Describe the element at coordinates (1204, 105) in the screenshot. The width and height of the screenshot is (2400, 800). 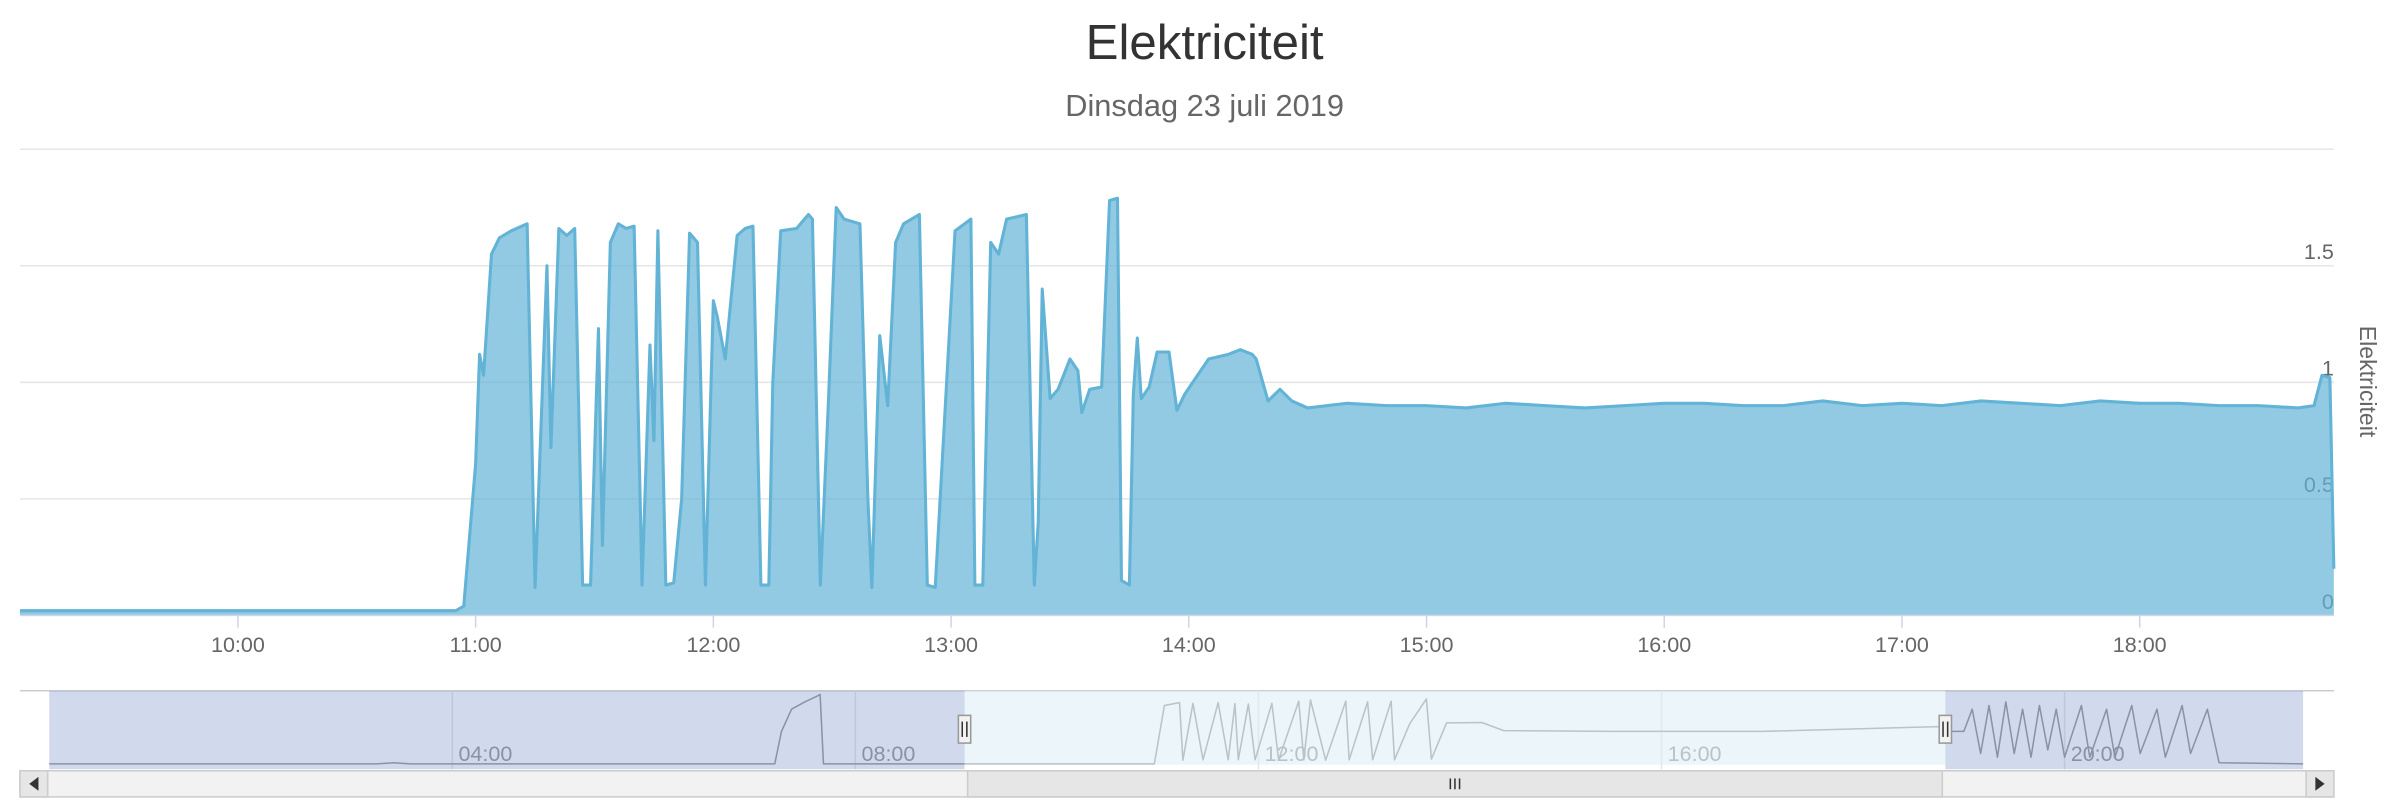
I see `chart-subtitle: Dinsdag 23 juli 2019` at that location.